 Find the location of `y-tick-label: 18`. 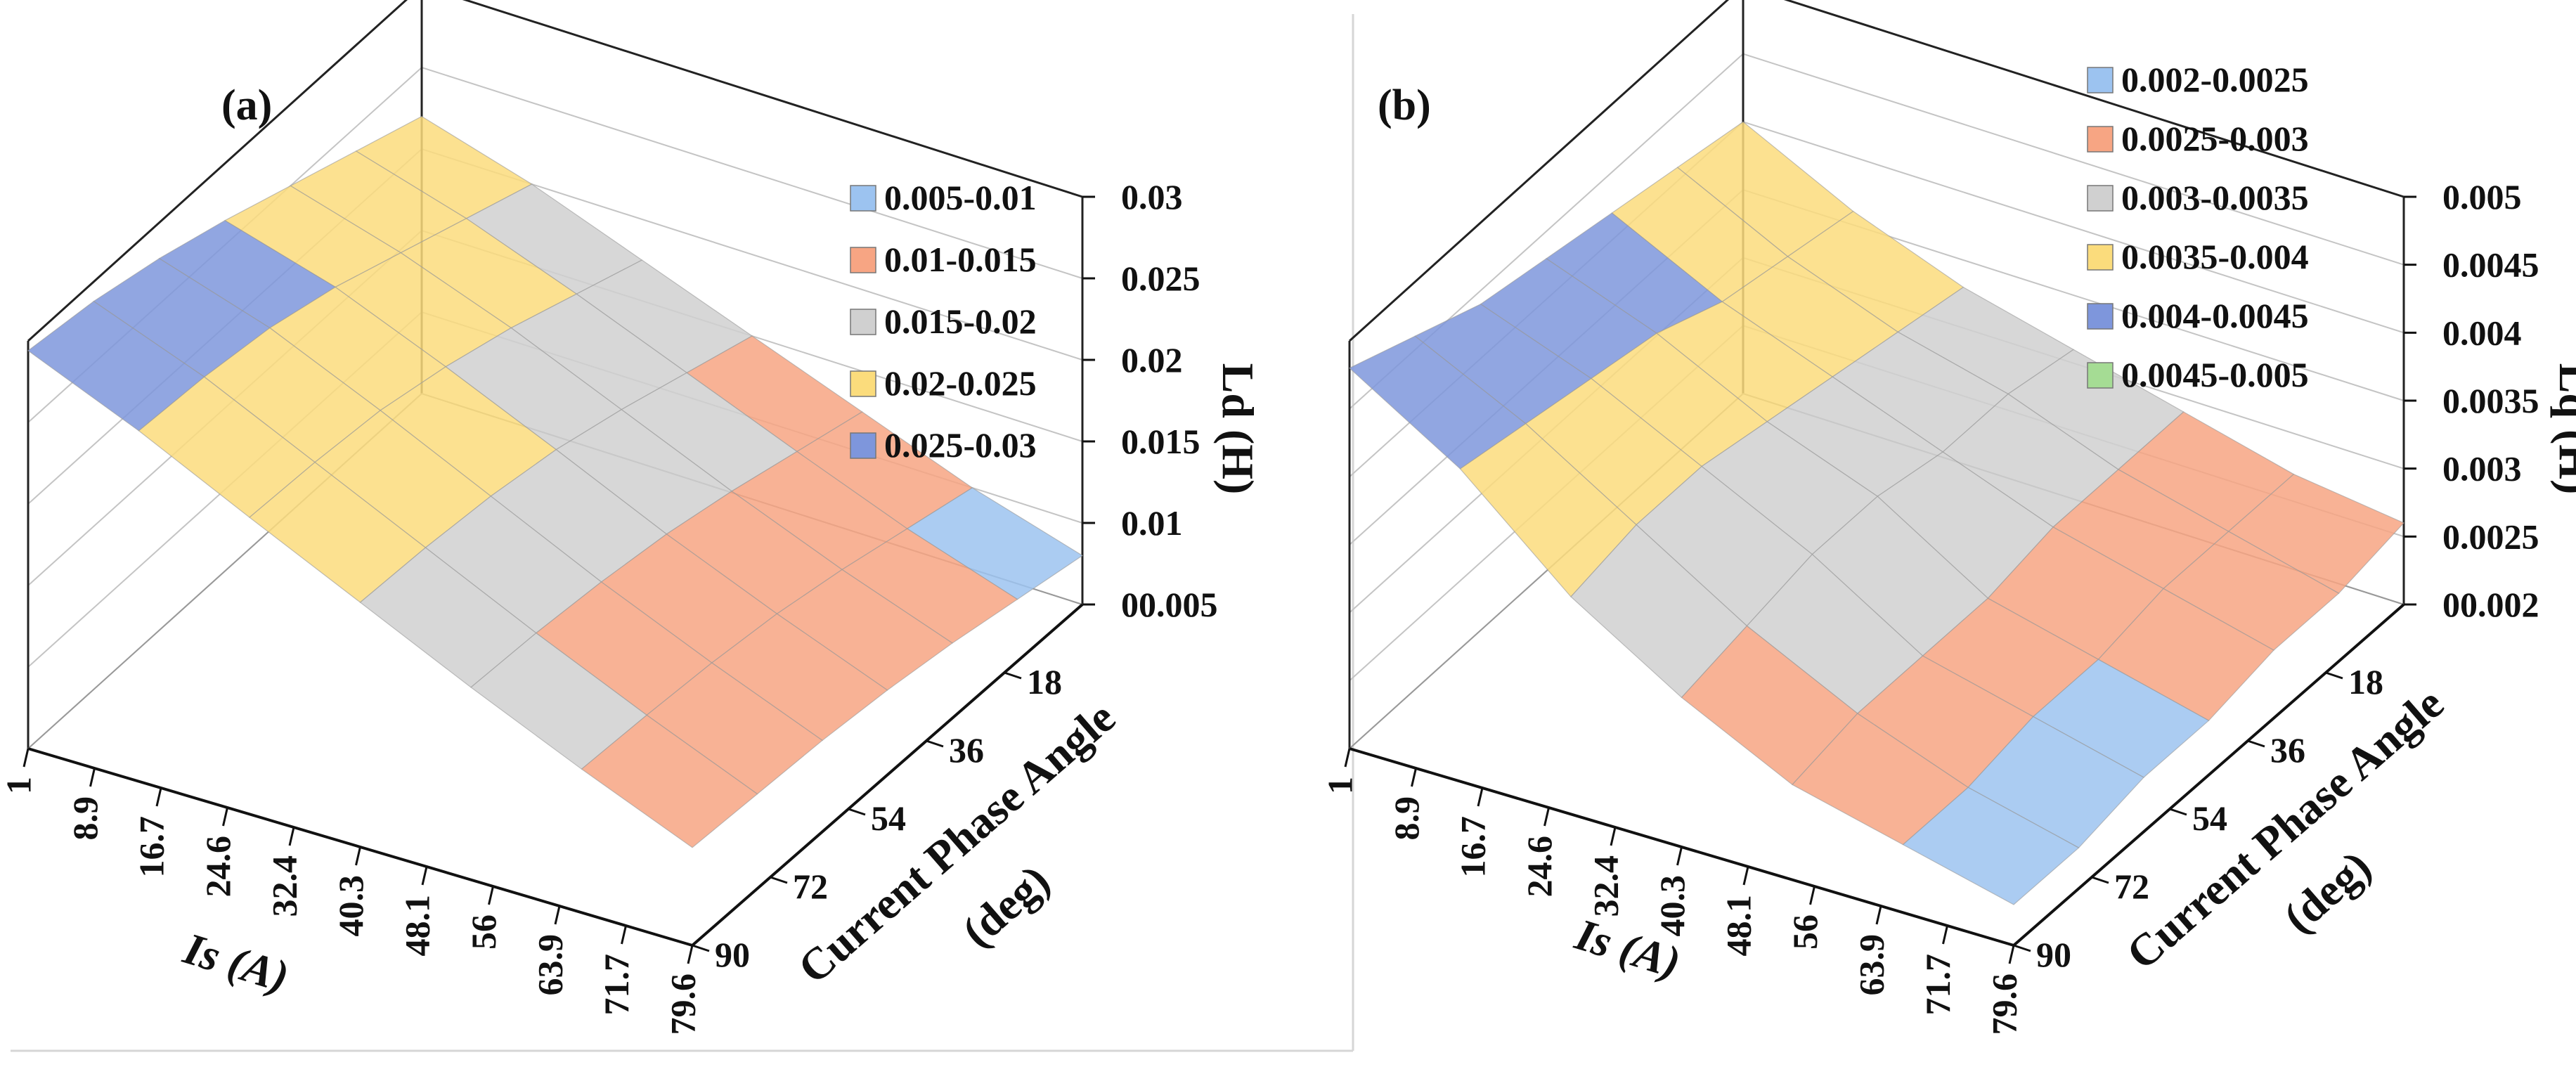

y-tick-label: 18 is located at coordinates (1044, 682).